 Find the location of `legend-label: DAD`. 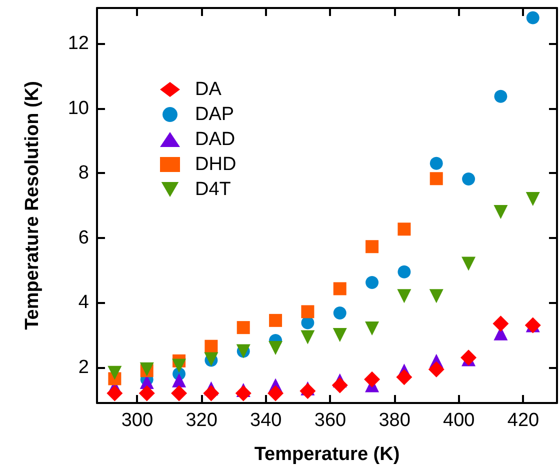

legend-label: DAD is located at coordinates (215, 139).